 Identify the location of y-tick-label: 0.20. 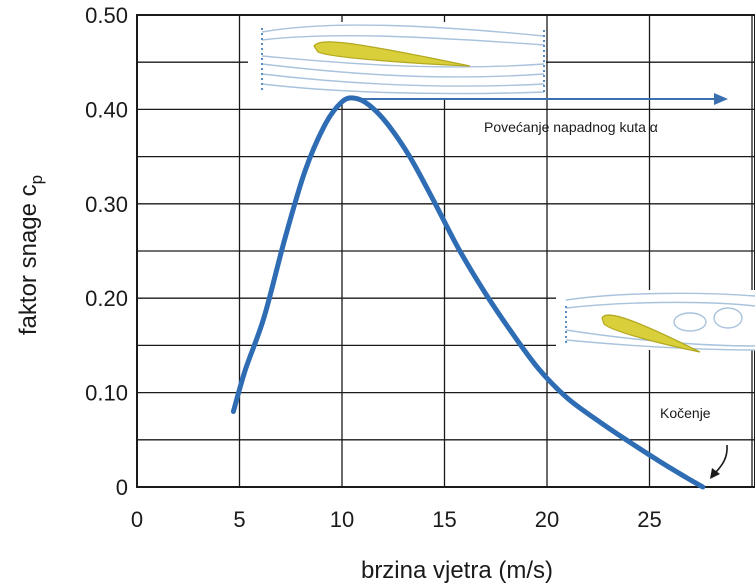
(106, 298).